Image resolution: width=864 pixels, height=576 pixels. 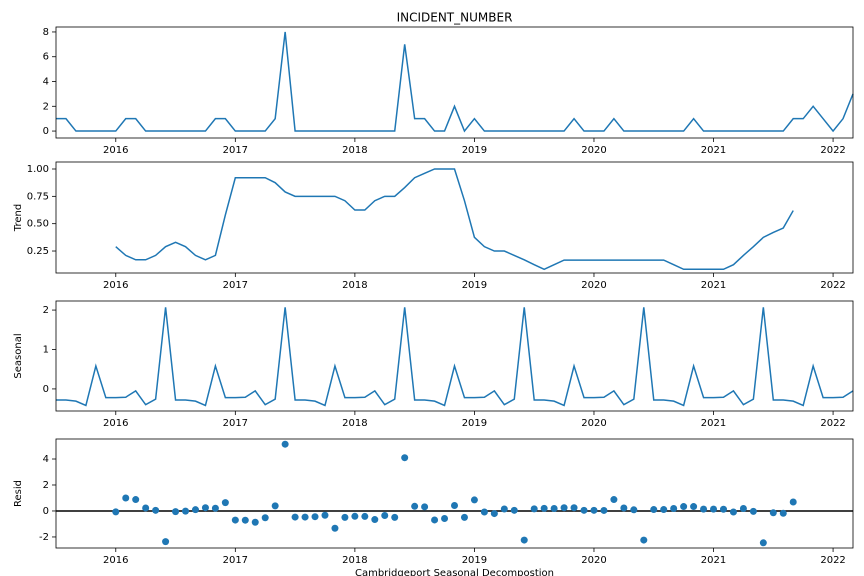 What do you see at coordinates (46, 32) in the screenshot?
I see `y-tick-label: 8` at bounding box center [46, 32].